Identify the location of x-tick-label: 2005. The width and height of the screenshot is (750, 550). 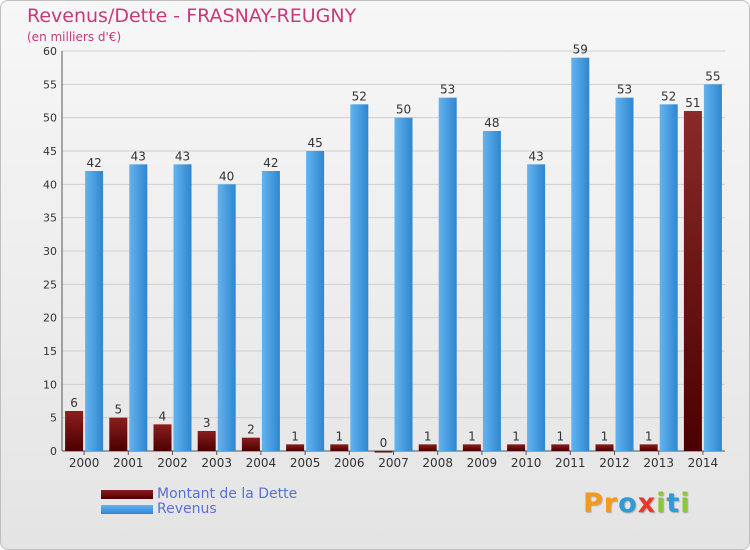
(305, 463).